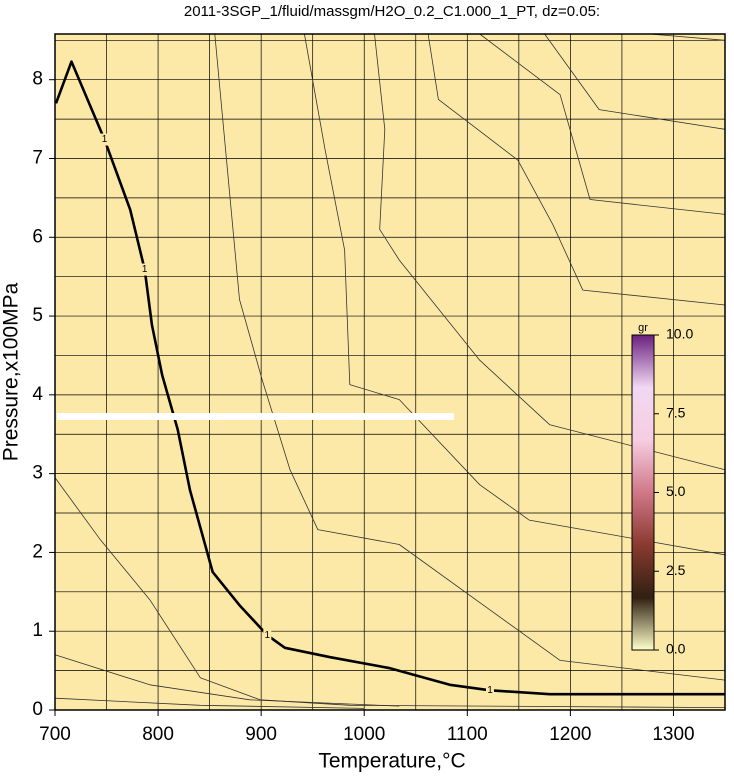  Describe the element at coordinates (37, 79) in the screenshot. I see `y-tick-label: 8` at that location.